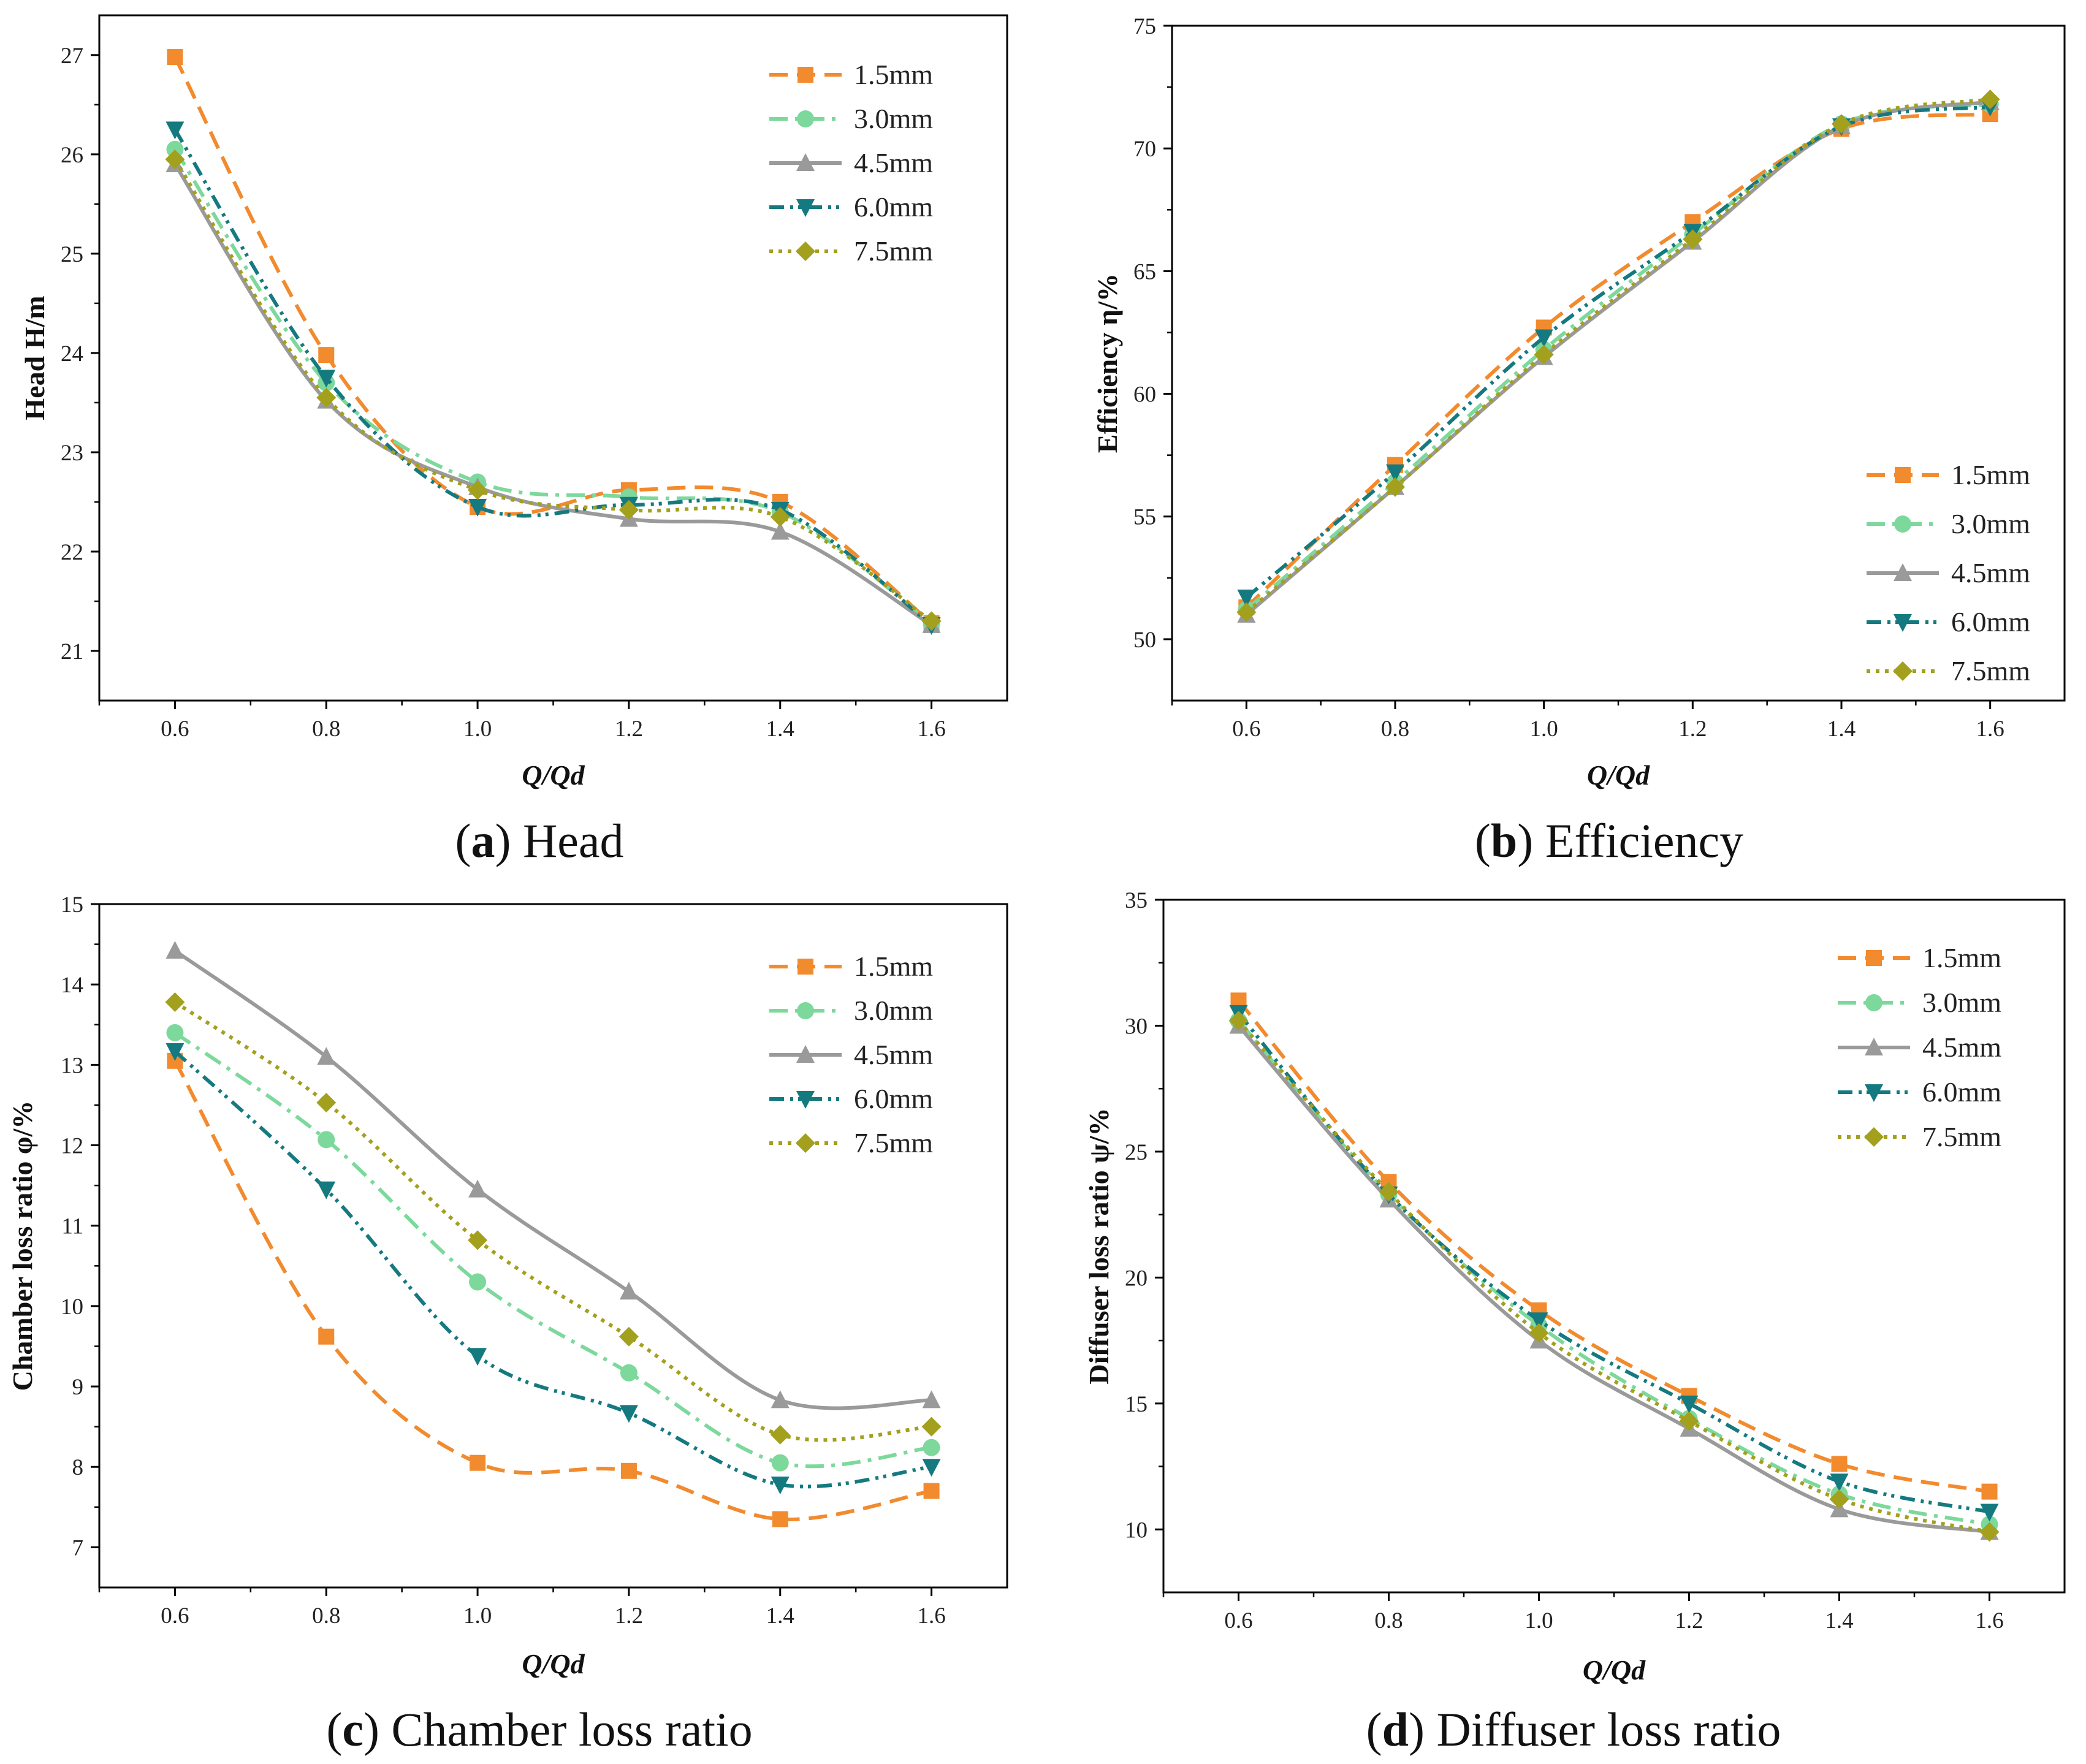 This screenshot has width=2086, height=1764. Describe the element at coordinates (72, 651) in the screenshot. I see `y-tick-label: 21` at that location.